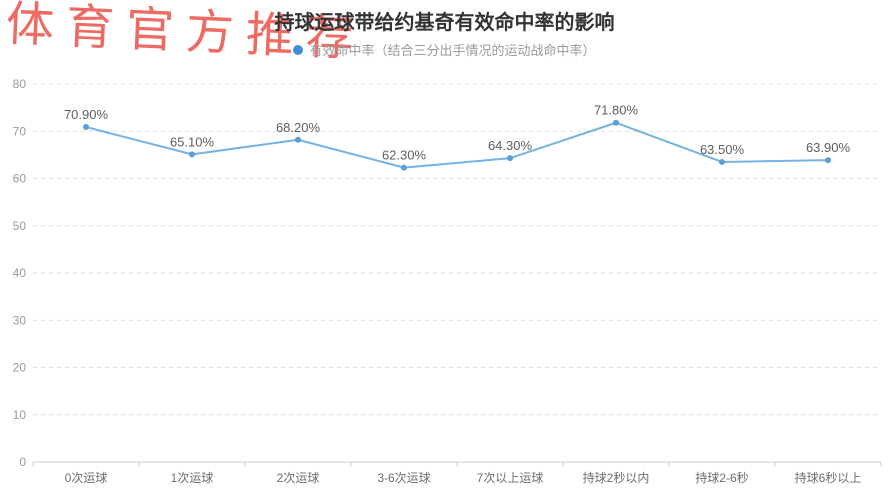  What do you see at coordinates (20, 226) in the screenshot?
I see `y-axis-label: 50` at bounding box center [20, 226].